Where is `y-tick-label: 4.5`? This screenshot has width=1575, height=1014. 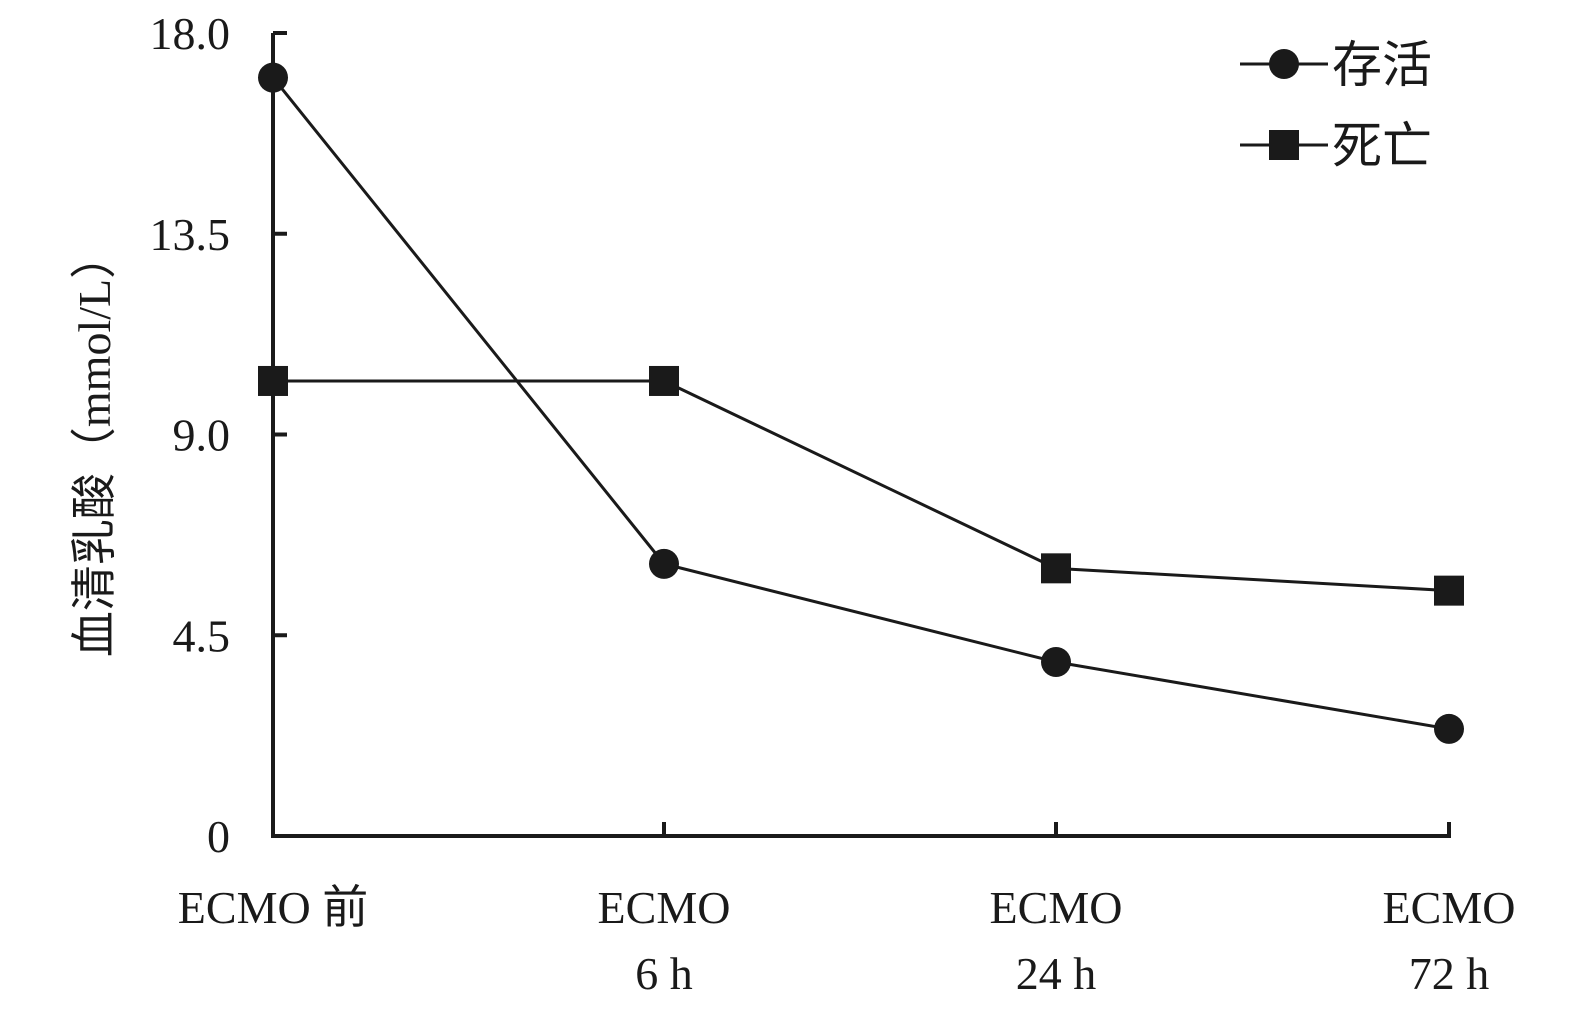 y-tick-label: 4.5 is located at coordinates (202, 635).